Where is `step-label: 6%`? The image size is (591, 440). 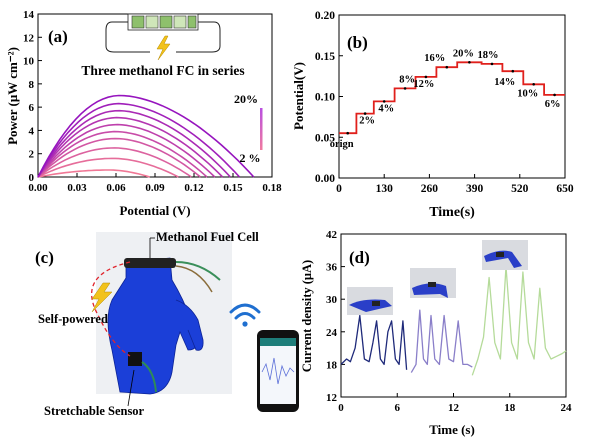 step-label: 6% is located at coordinates (553, 104).